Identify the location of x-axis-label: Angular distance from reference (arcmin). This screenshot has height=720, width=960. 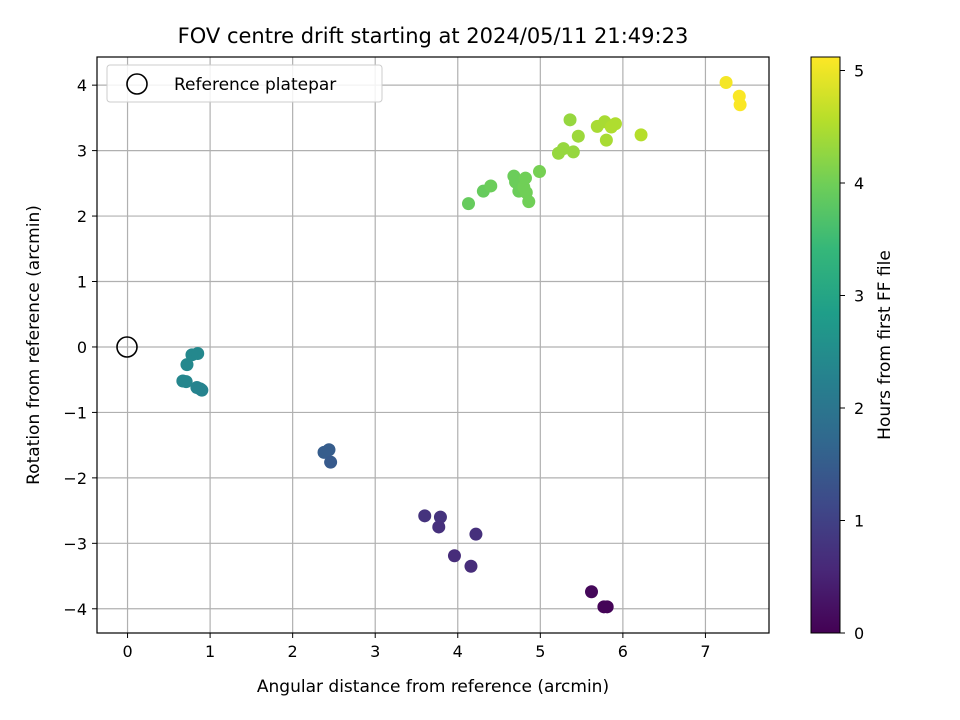
(433, 687).